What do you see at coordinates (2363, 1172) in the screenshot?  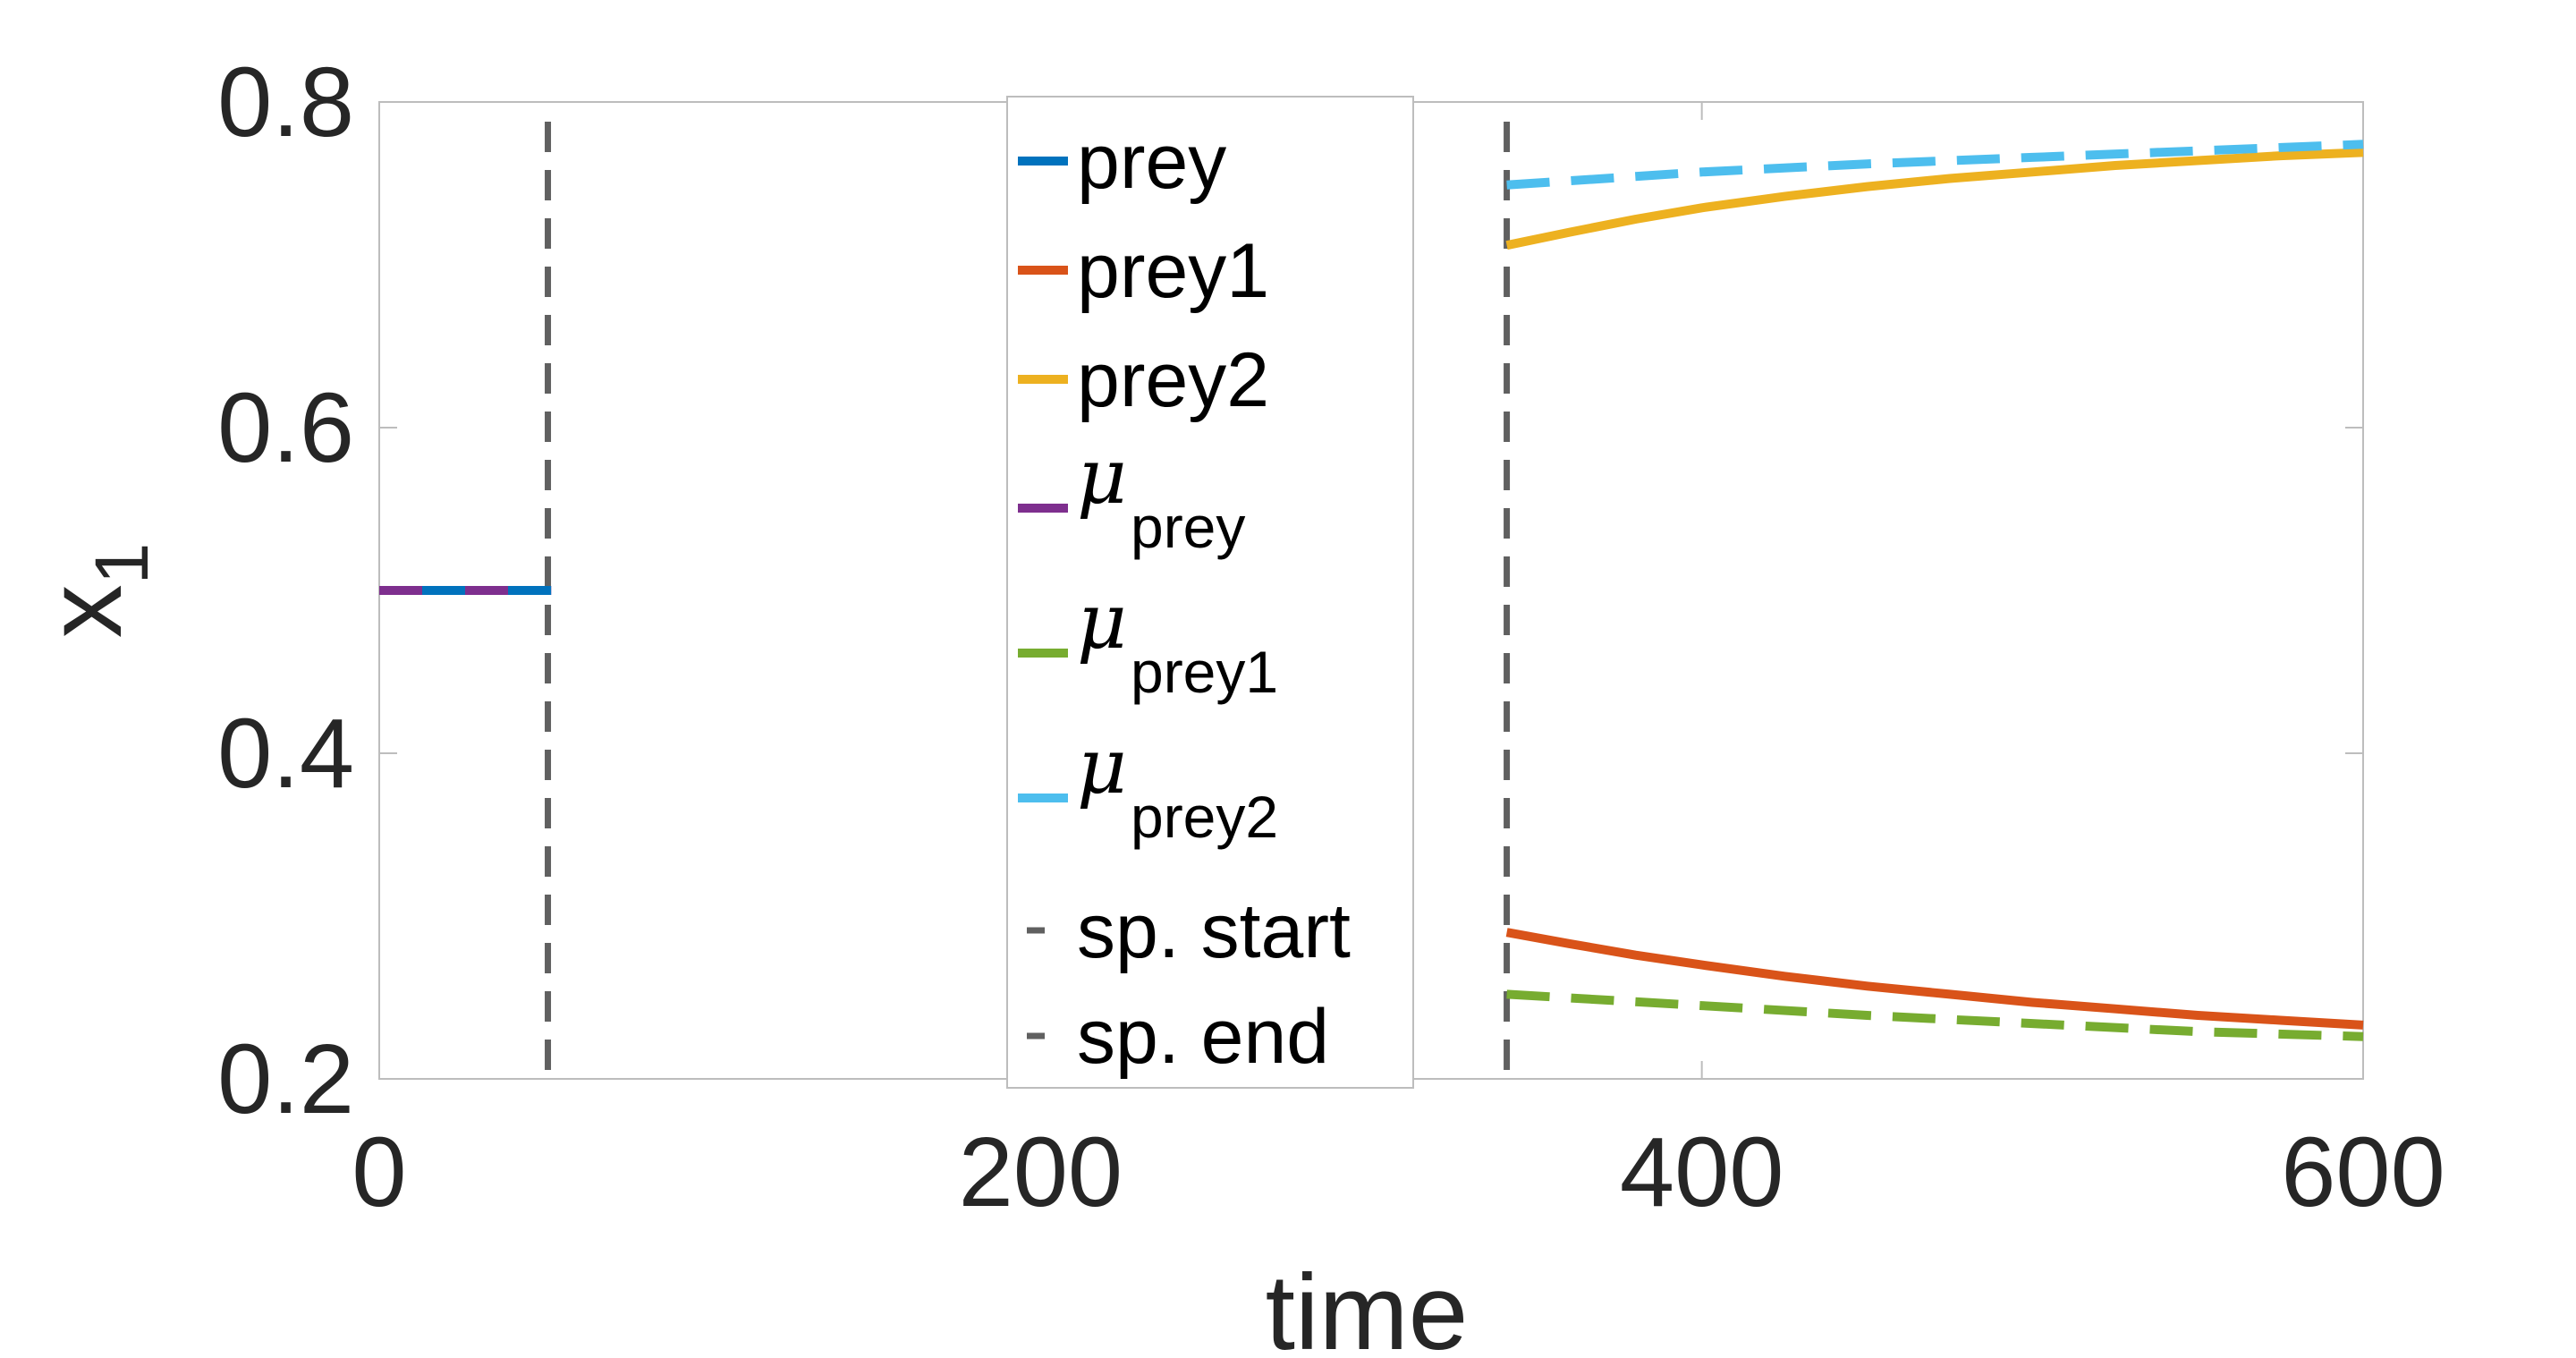 I see `x-tick-label: 600` at bounding box center [2363, 1172].